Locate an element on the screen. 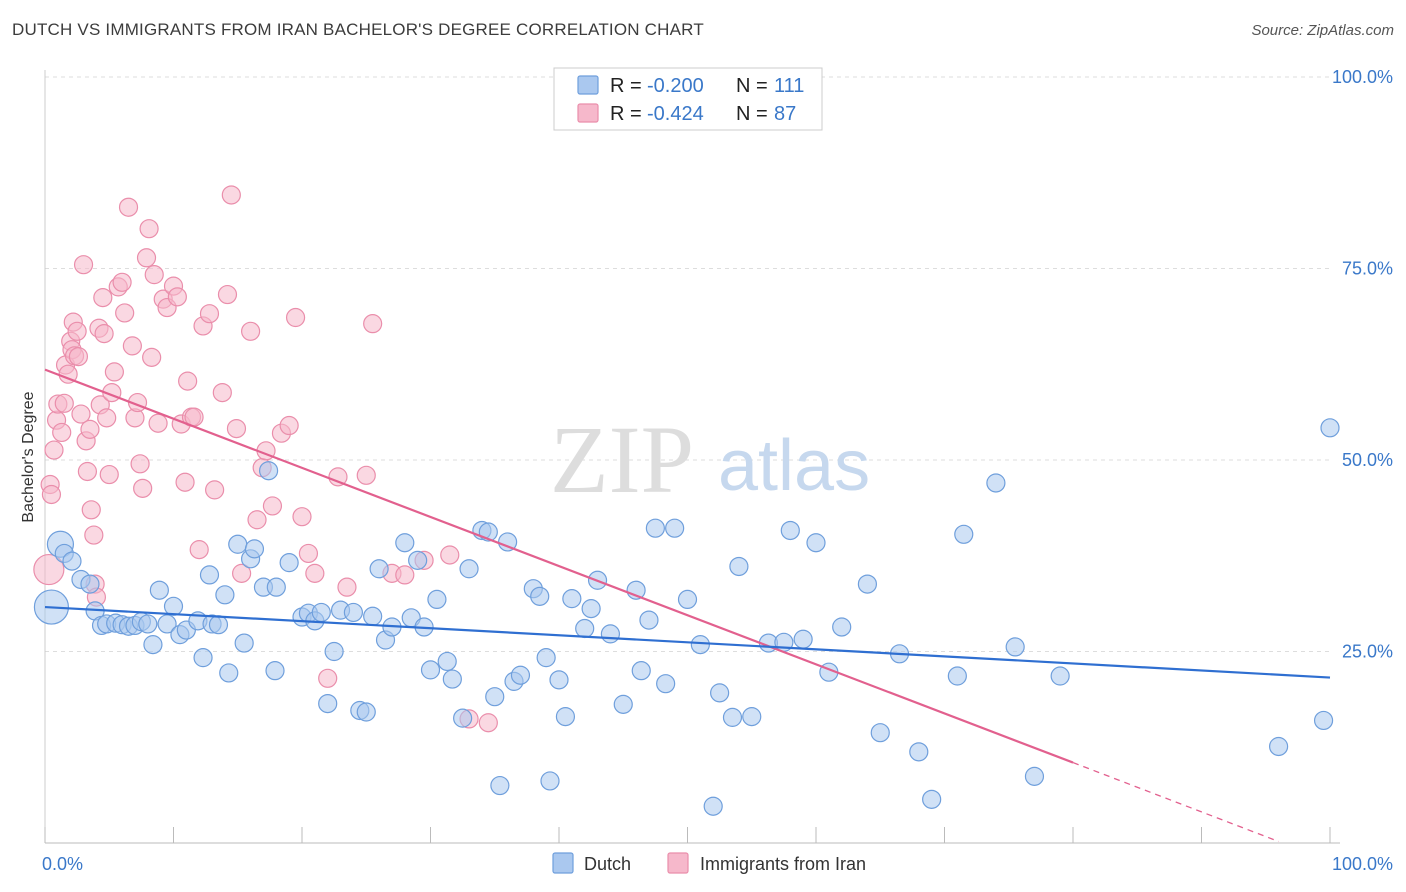  y-tick-label-100: 100.0% is located at coordinates (1362, 77).